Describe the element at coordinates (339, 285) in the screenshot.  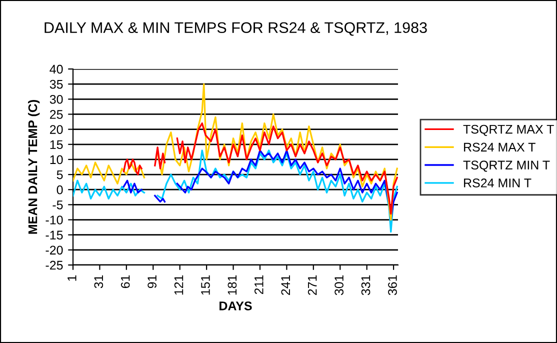
I see `x-tick-label: 301` at that location.